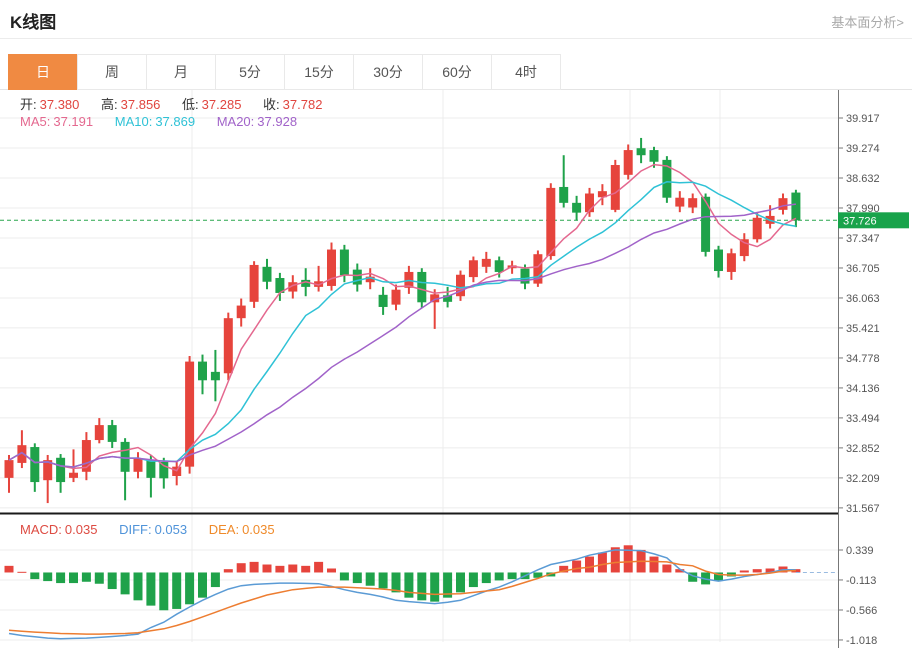  Describe the element at coordinates (867, 22) in the screenshot. I see `fundamental-analysis-link: 基本面分析>` at that location.